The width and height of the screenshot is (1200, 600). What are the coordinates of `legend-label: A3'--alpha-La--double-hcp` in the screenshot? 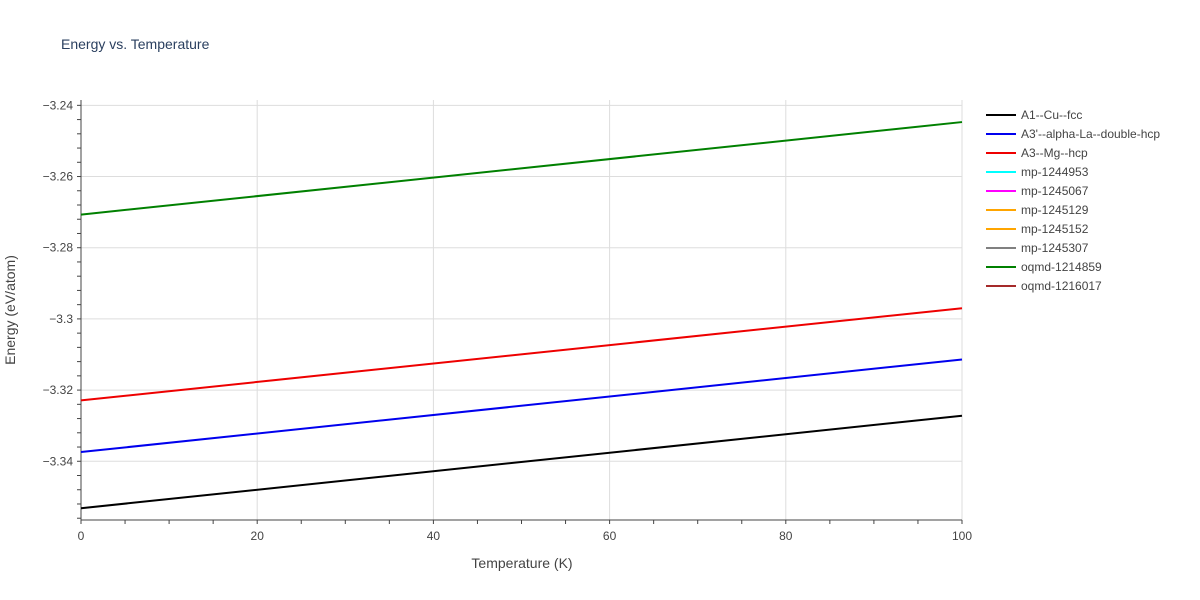 It's located at (1090, 134).